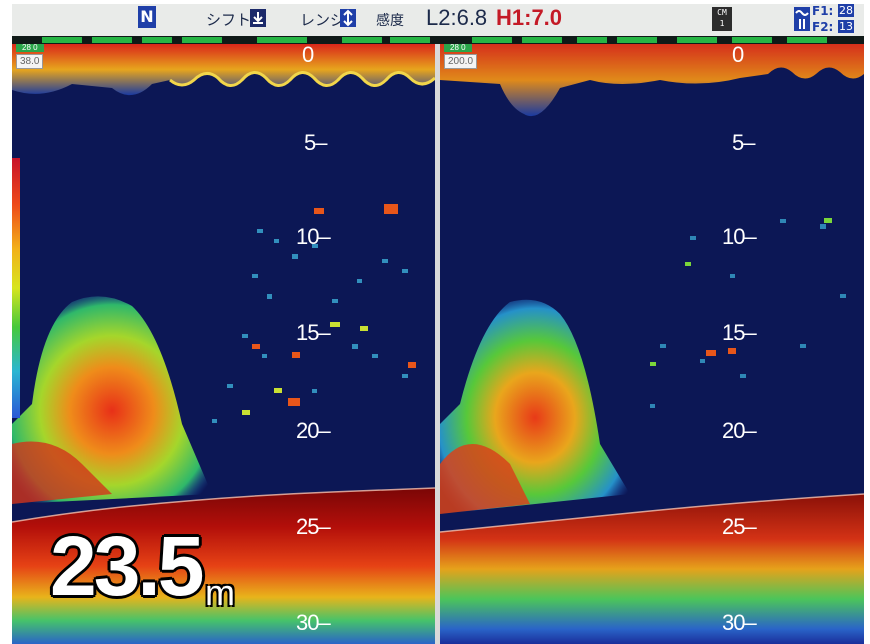 This screenshot has height=644, width=870. What do you see at coordinates (722, 23) in the screenshot?
I see `cm-number: 1` at bounding box center [722, 23].